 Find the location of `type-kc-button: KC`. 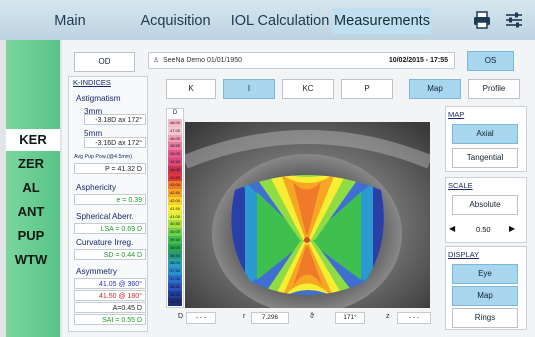

type-kc-button: KC is located at coordinates (308, 89).